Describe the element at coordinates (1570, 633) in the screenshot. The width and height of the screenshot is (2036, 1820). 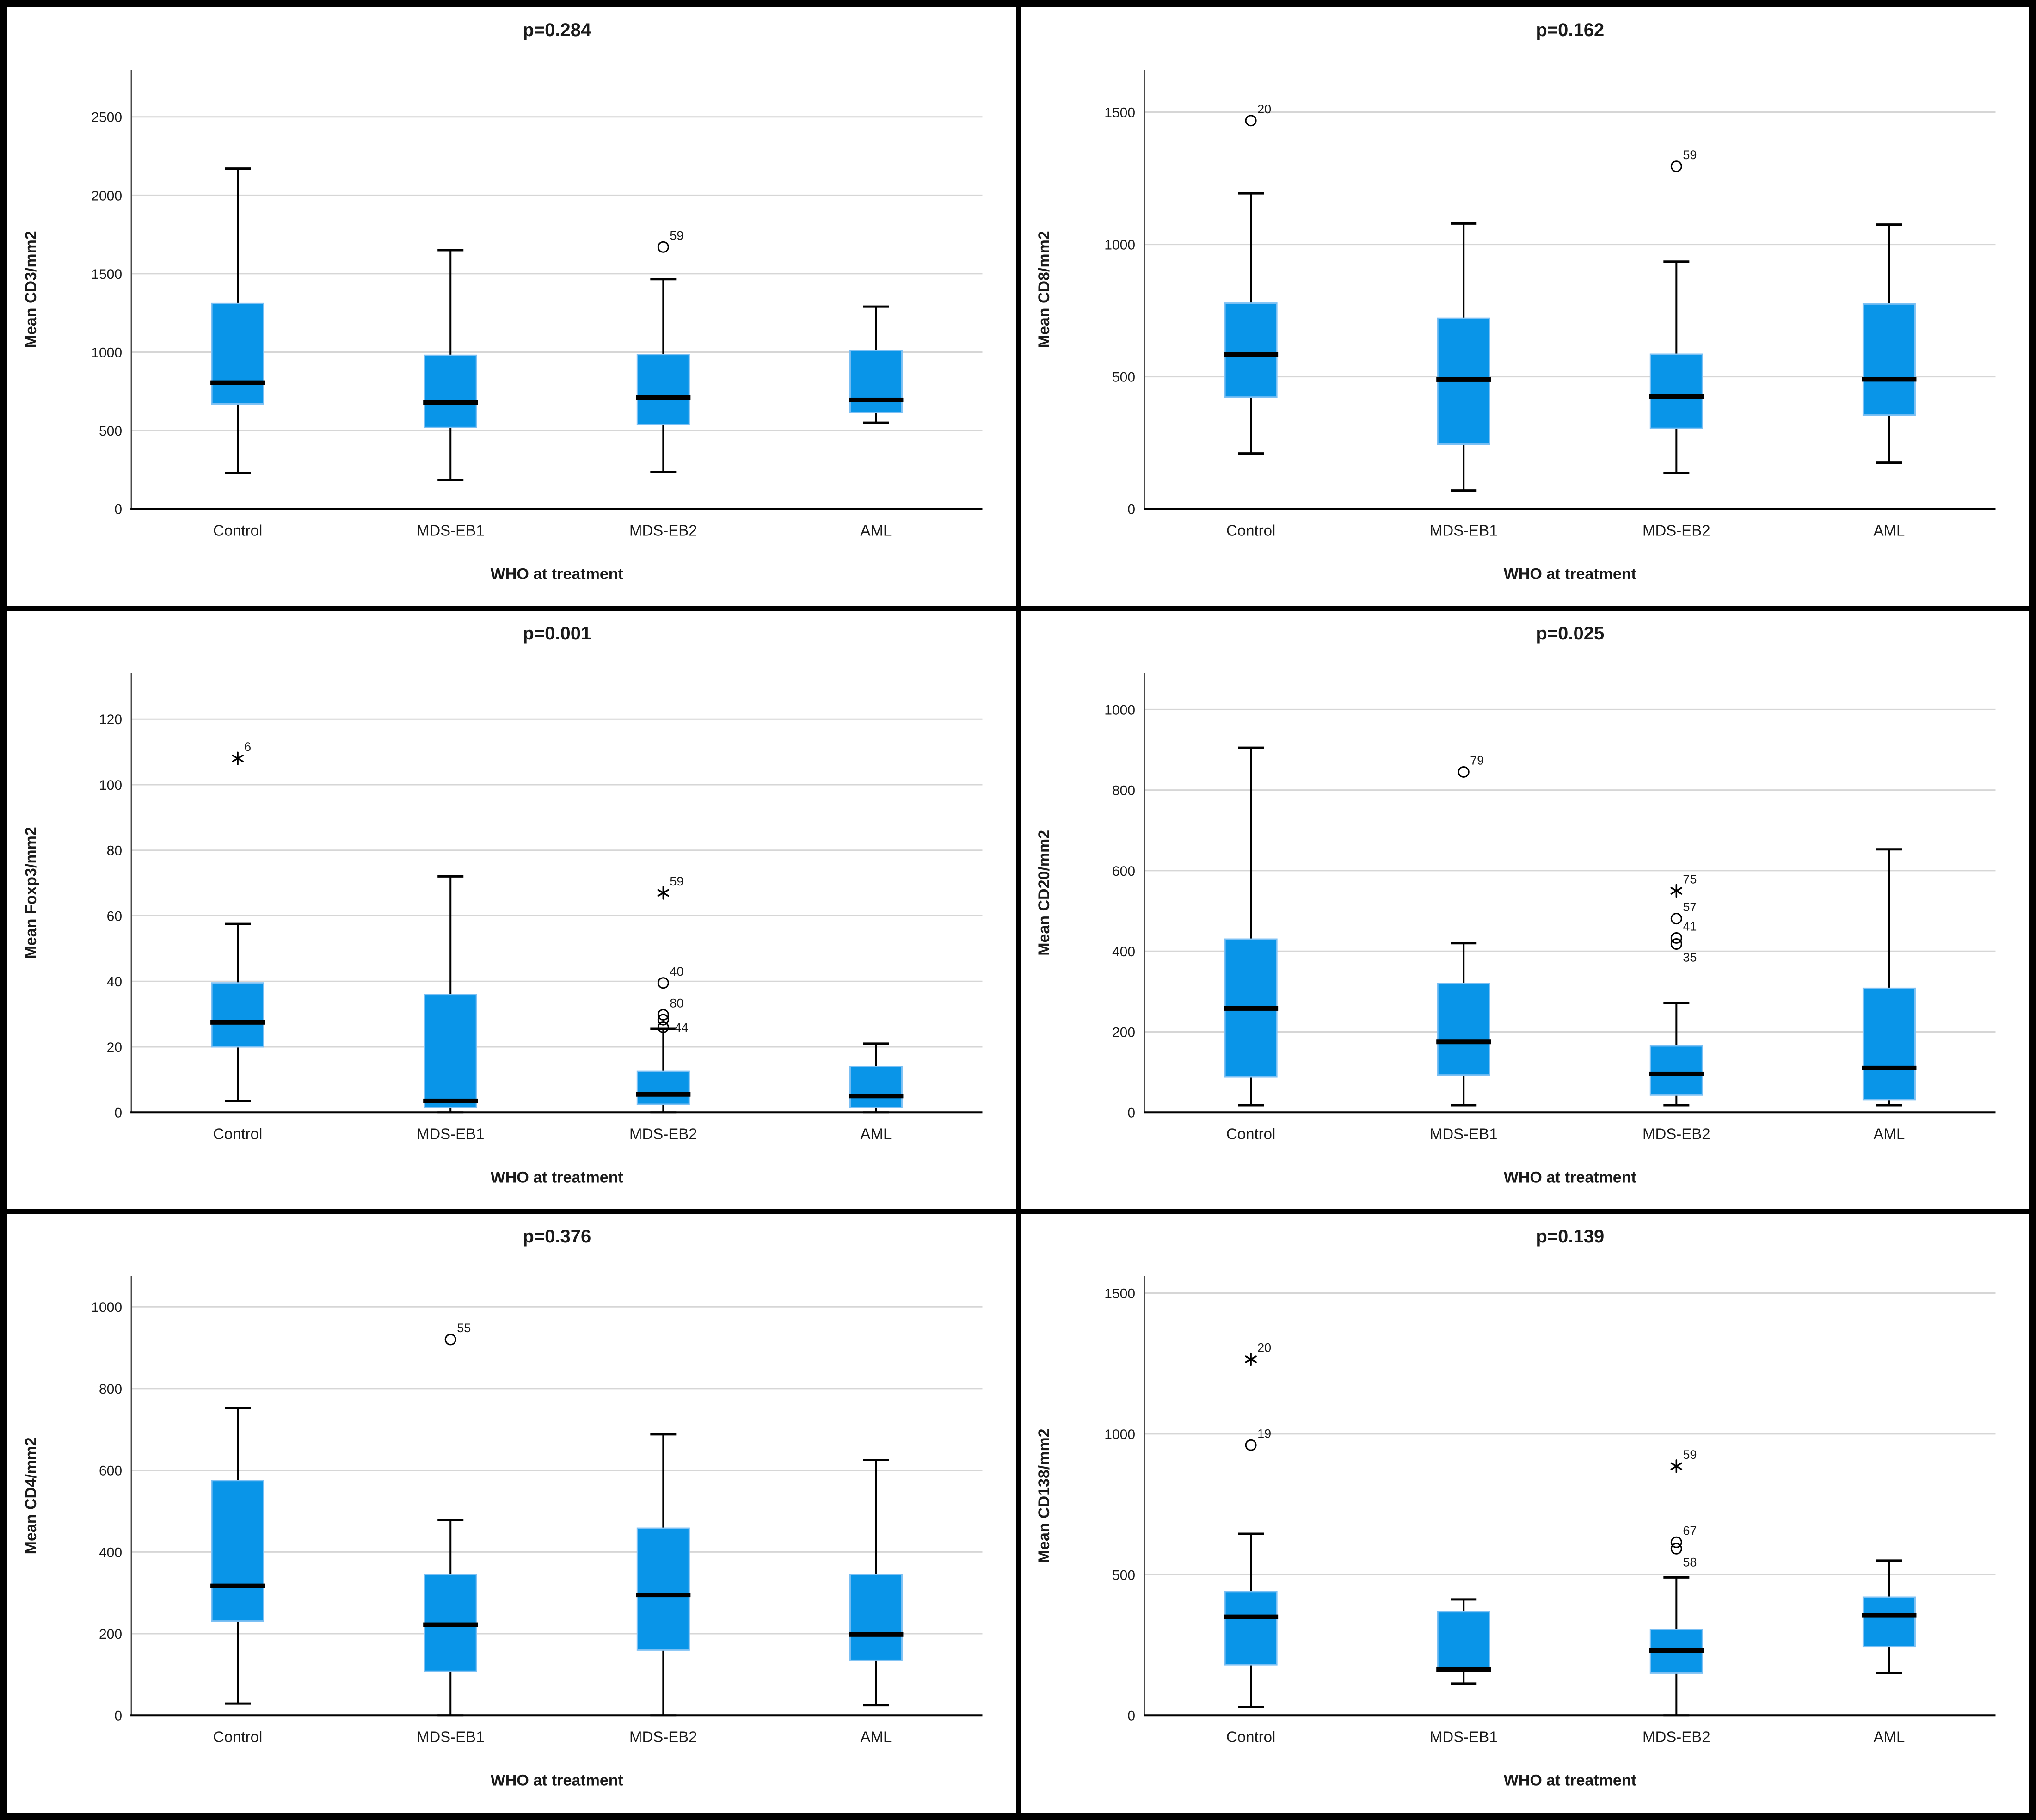
I see `panel-title-pvalue: p=0.025` at that location.